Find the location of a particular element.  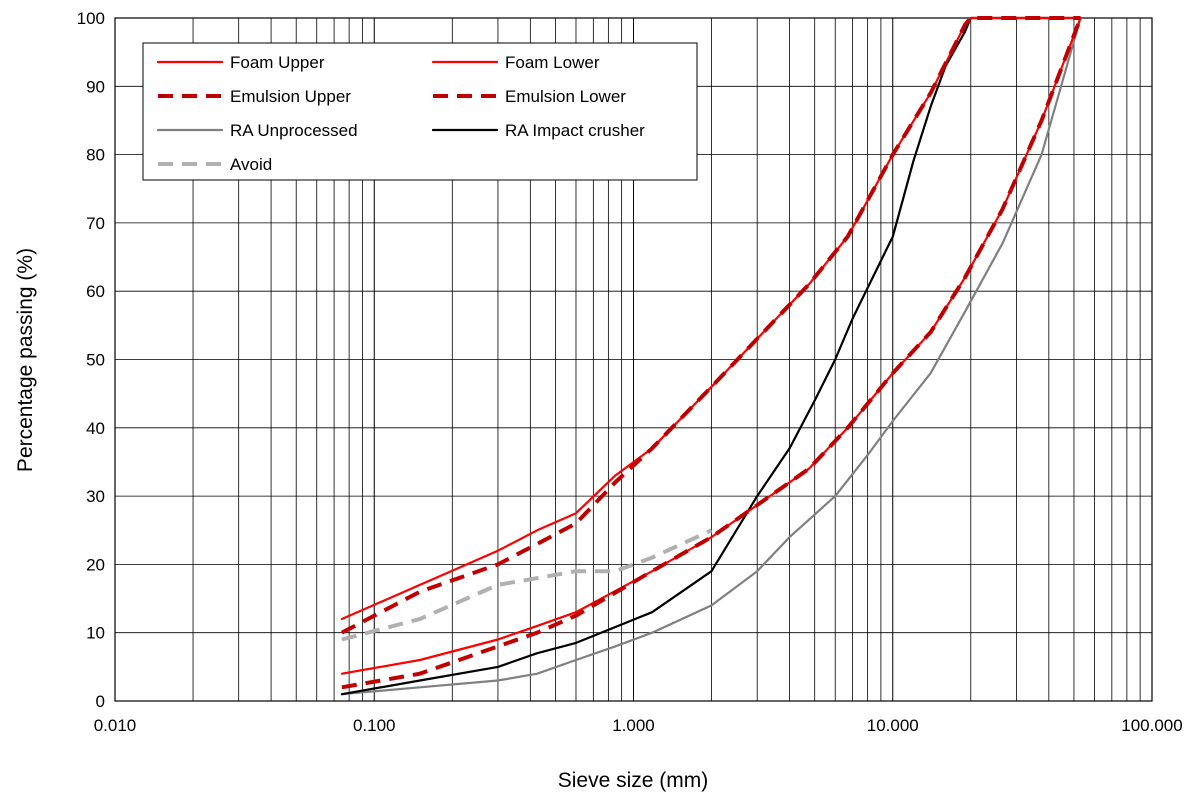

y-tick-label: 60 is located at coordinates (95, 291).